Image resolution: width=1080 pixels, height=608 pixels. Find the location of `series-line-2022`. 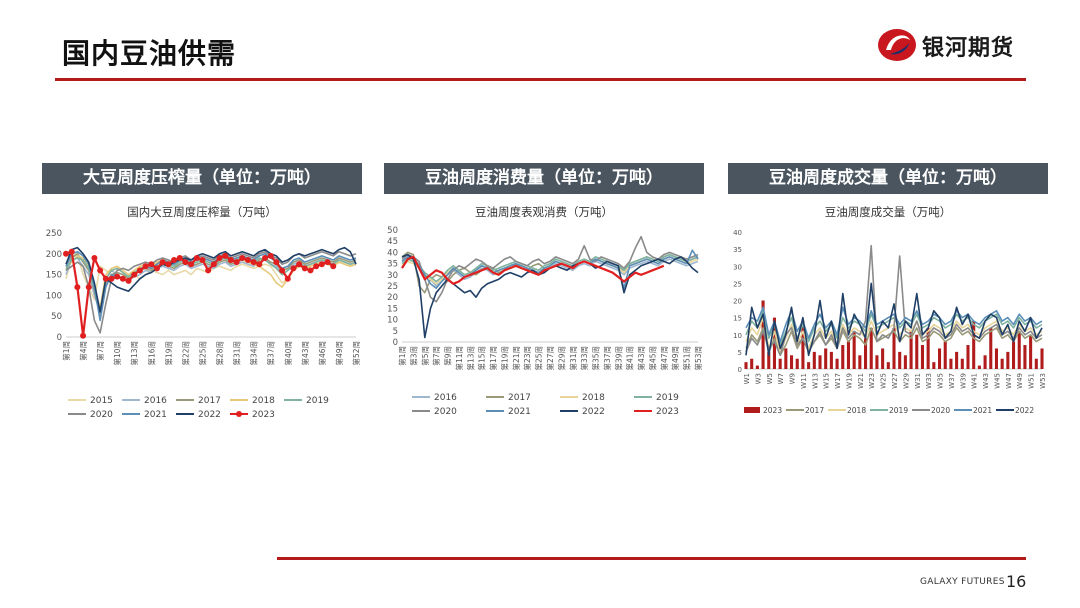

series-line-2022 is located at coordinates (894, 319).